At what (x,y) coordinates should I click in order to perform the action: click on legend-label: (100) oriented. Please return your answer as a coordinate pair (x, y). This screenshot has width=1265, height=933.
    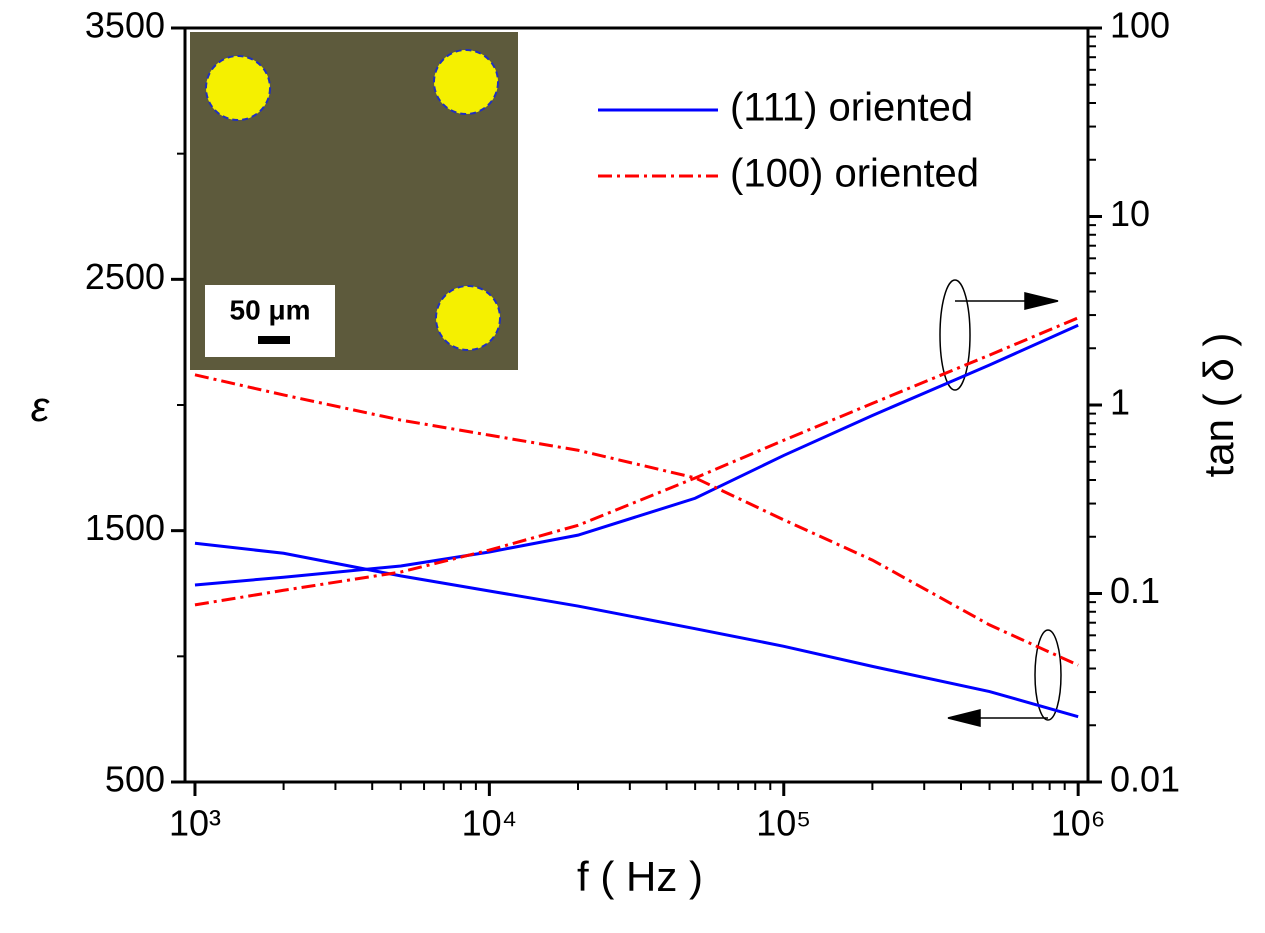
    Looking at the image, I should click on (854, 174).